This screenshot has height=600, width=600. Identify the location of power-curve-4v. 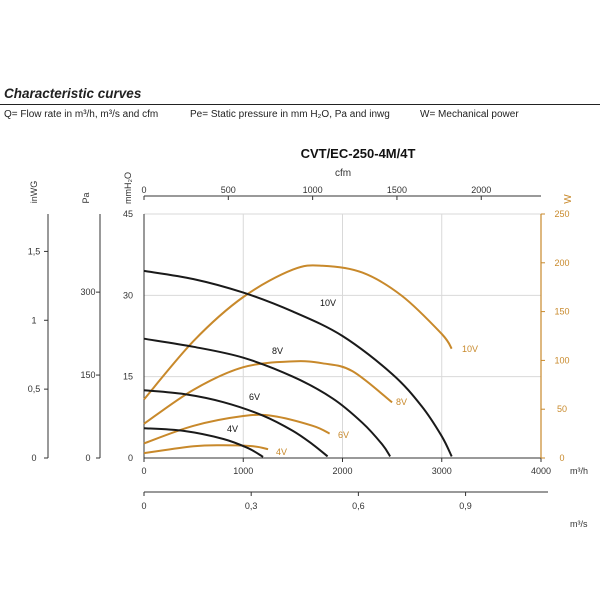
(206, 449).